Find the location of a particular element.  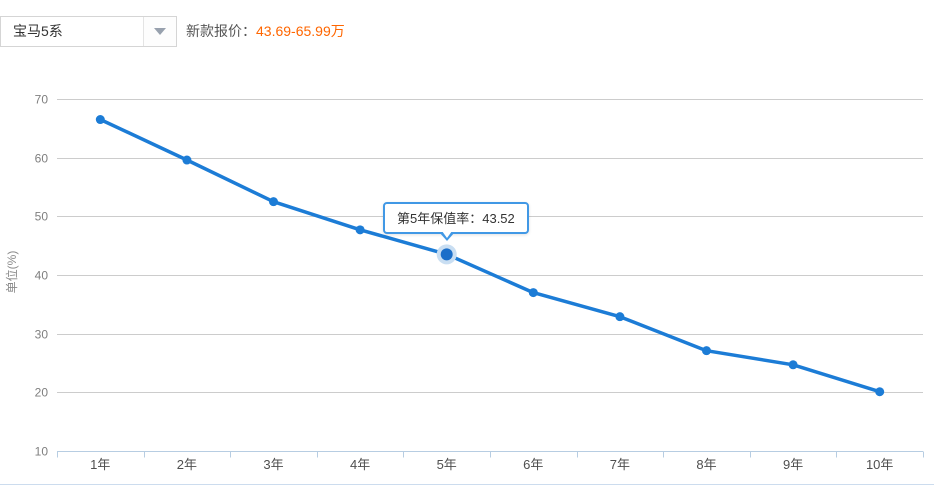

x-tick-label: 6年 is located at coordinates (533, 464).